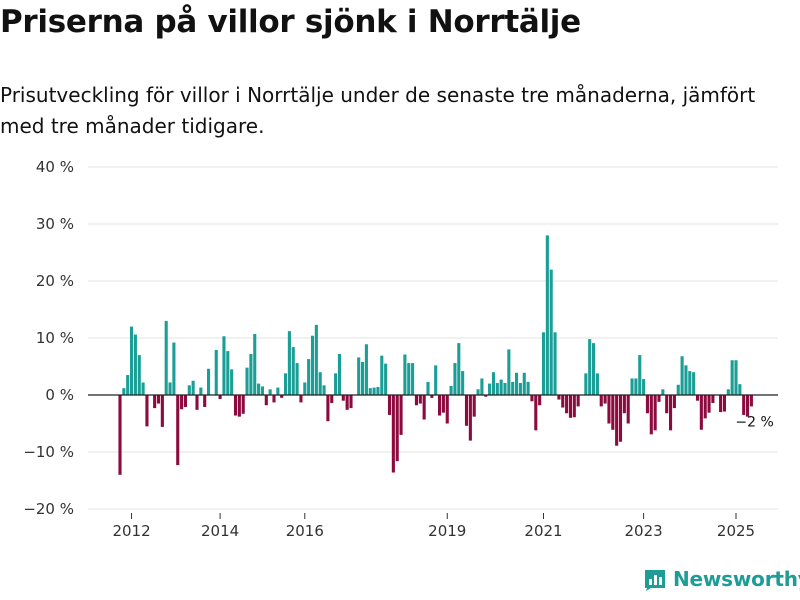  Describe the element at coordinates (55, 224) in the screenshot. I see `y-tick-label: 30 %` at that location.